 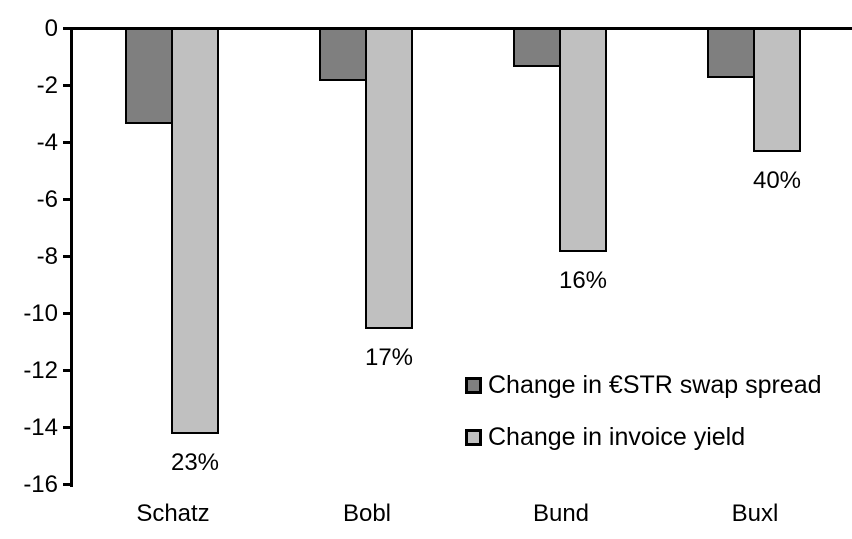 What do you see at coordinates (47, 142) in the screenshot?
I see `y-tick-label: -4` at bounding box center [47, 142].